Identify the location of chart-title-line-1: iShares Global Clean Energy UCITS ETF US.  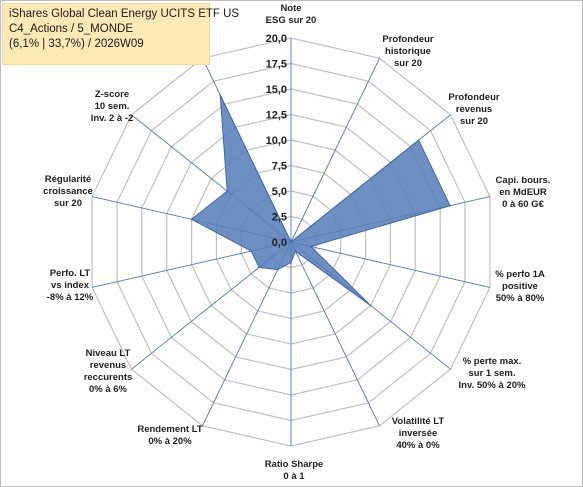
(124, 14).